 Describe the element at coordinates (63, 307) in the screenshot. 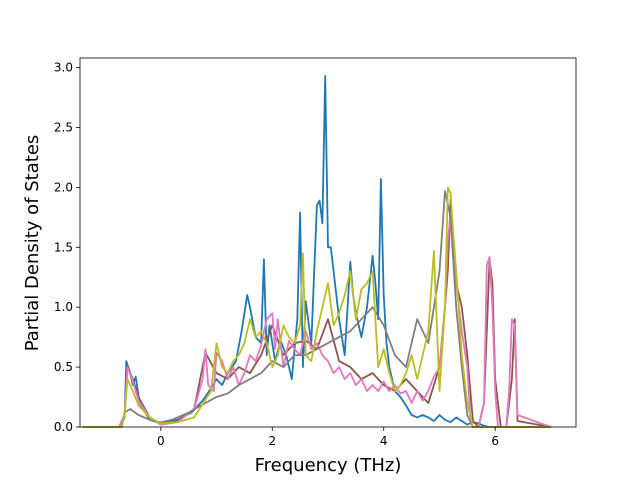

I see `y-tick-label: 1.0` at that location.